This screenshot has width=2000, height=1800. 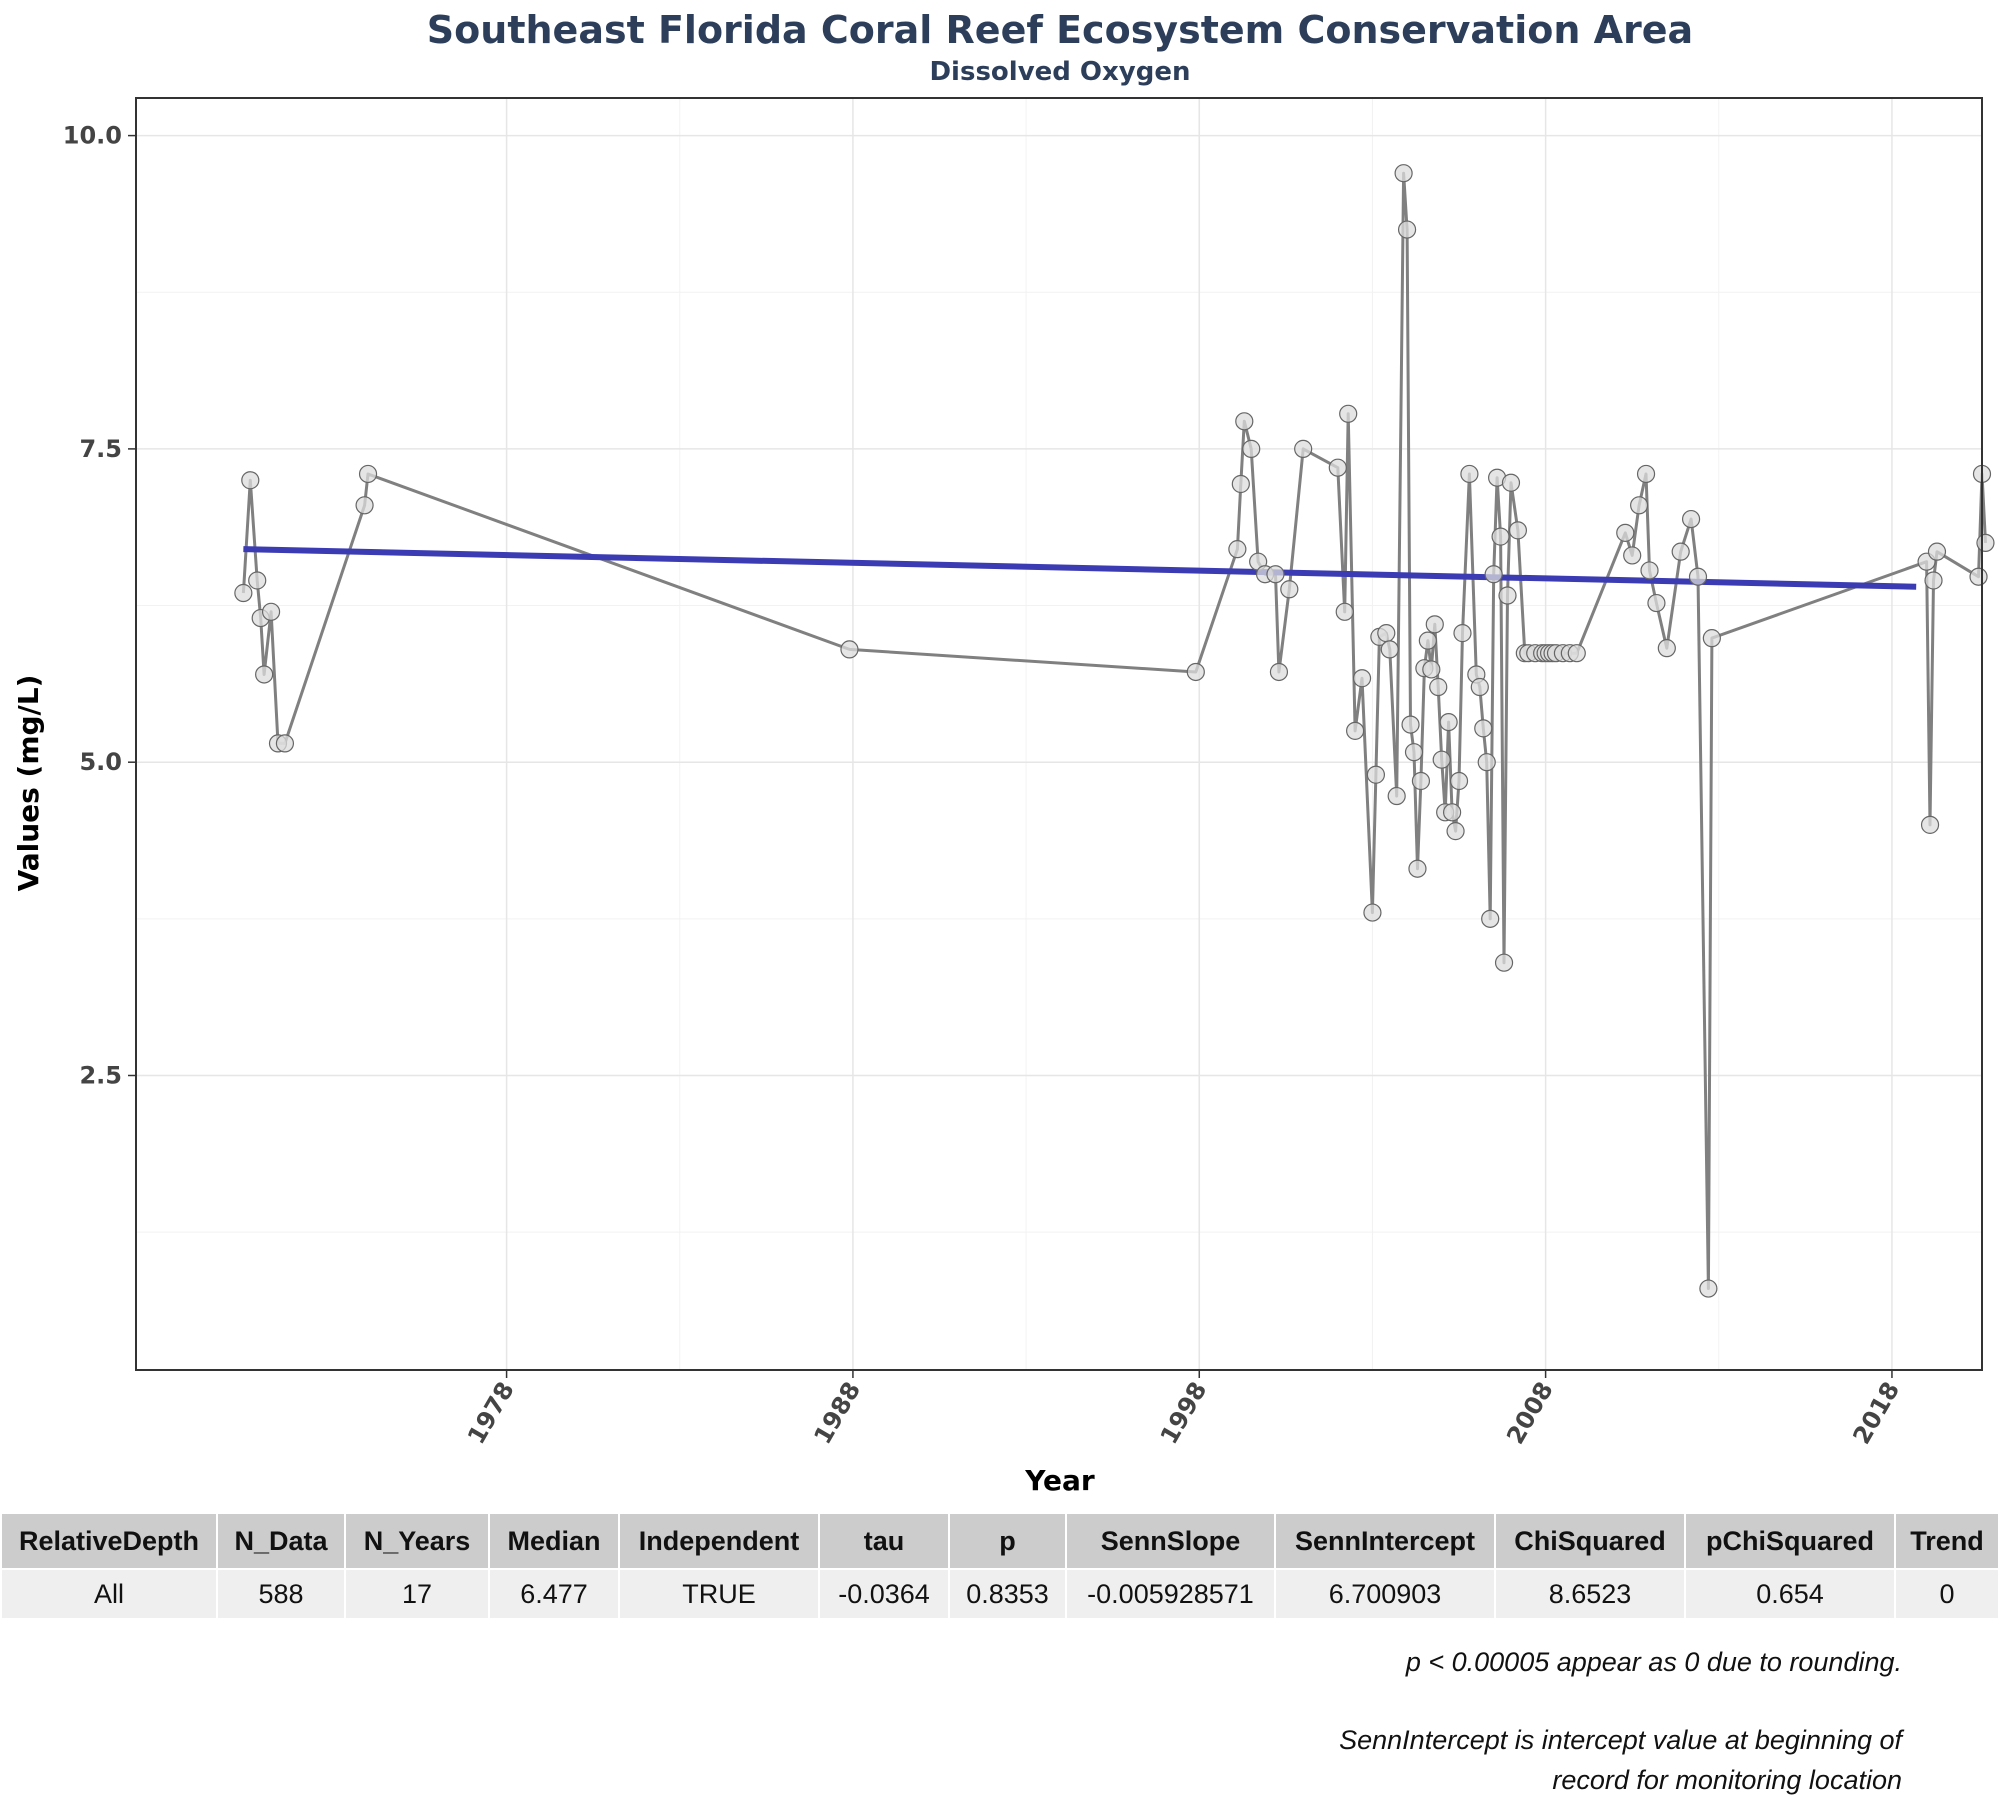 What do you see at coordinates (417, 1541) in the screenshot?
I see `stats-header-cell: N_Years` at bounding box center [417, 1541].